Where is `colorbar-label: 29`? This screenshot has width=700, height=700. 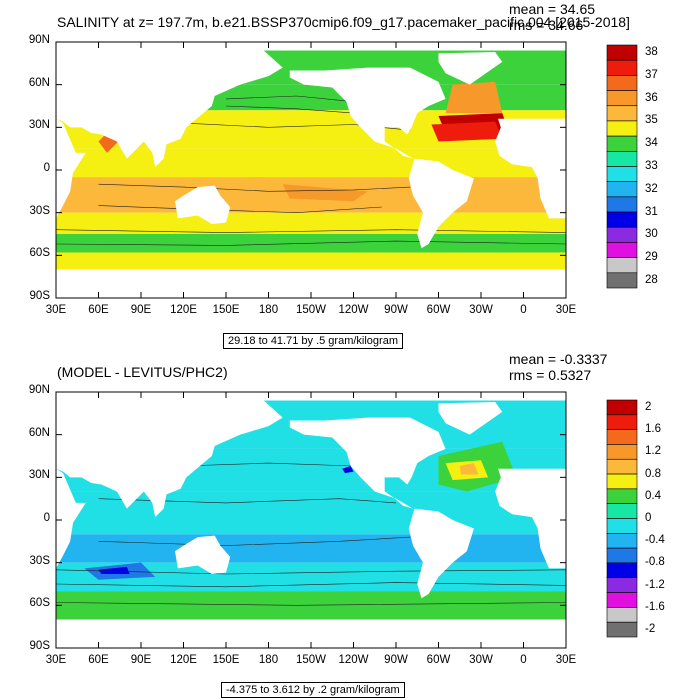
colorbar-label: 29 is located at coordinates (651, 257).